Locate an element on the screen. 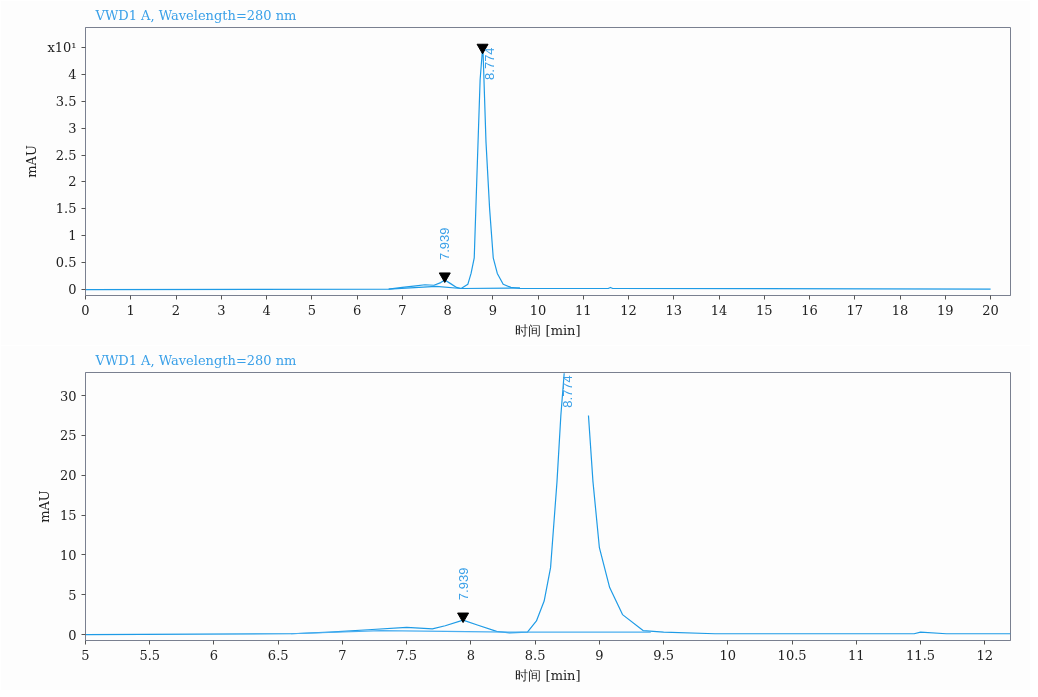 The height and width of the screenshot is (697, 1038). x-tick-label: 19 is located at coordinates (945, 310).